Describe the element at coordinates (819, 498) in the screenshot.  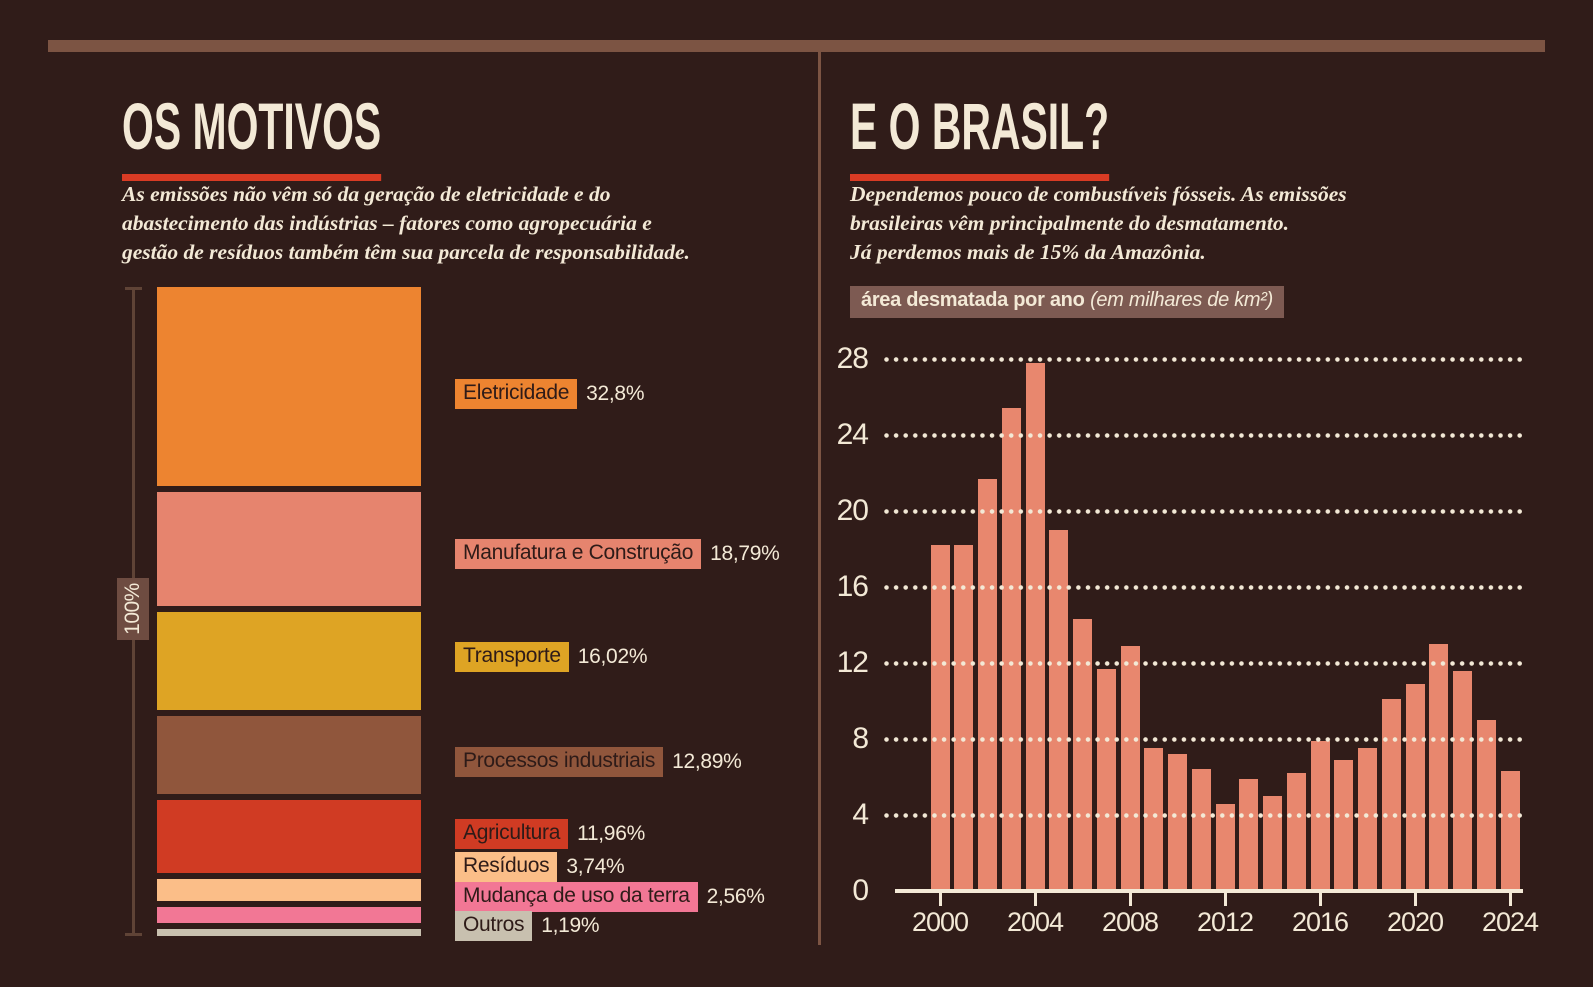
I see `panel-divider` at that location.